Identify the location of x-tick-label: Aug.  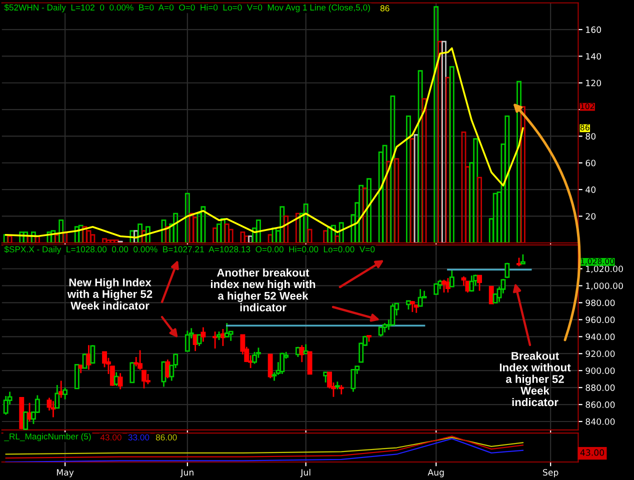
(436, 473).